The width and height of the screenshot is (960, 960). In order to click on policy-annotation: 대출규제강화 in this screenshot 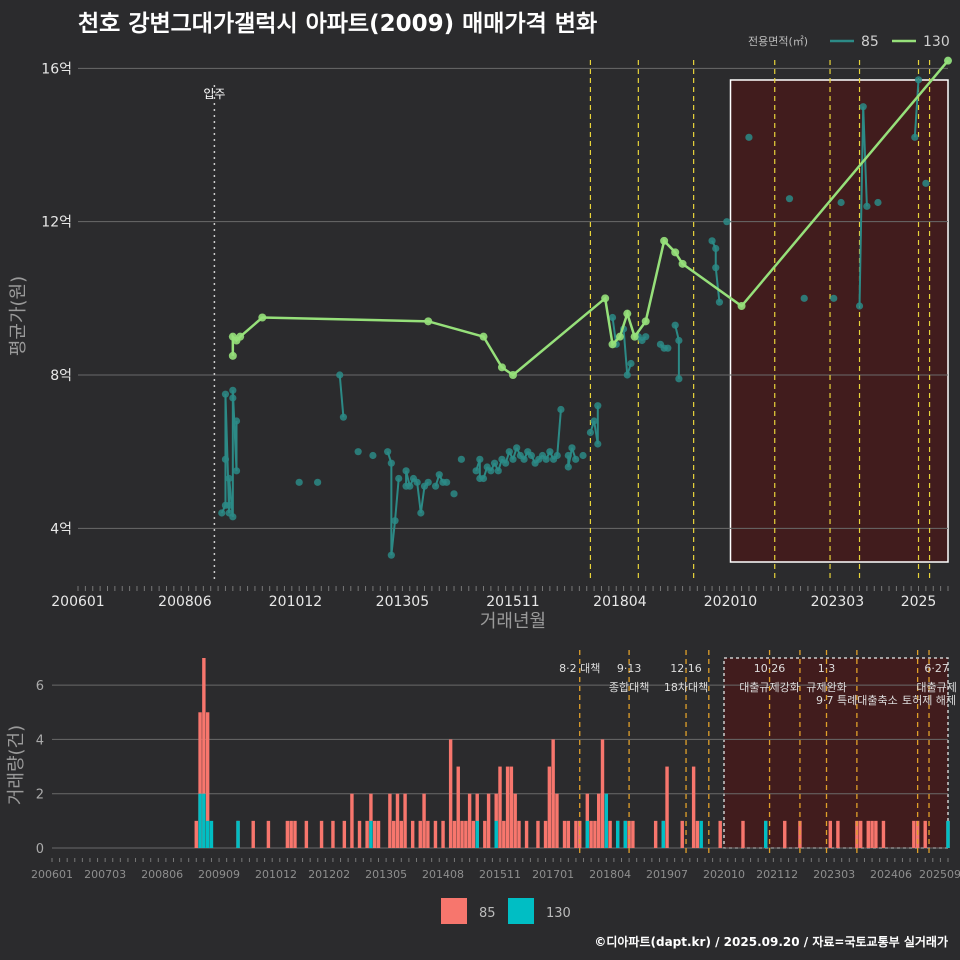, I will do `click(769, 687)`.